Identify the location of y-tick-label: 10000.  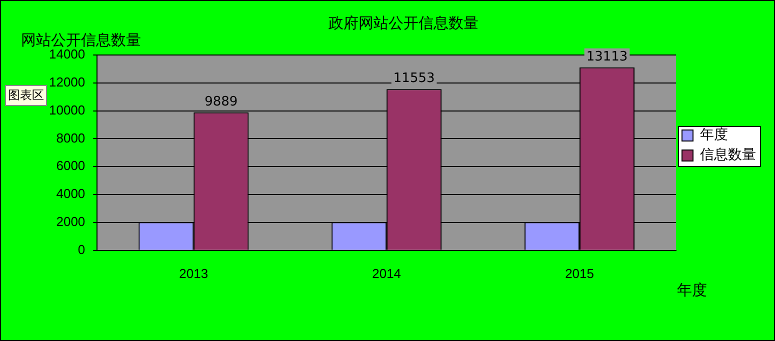
(67, 110).